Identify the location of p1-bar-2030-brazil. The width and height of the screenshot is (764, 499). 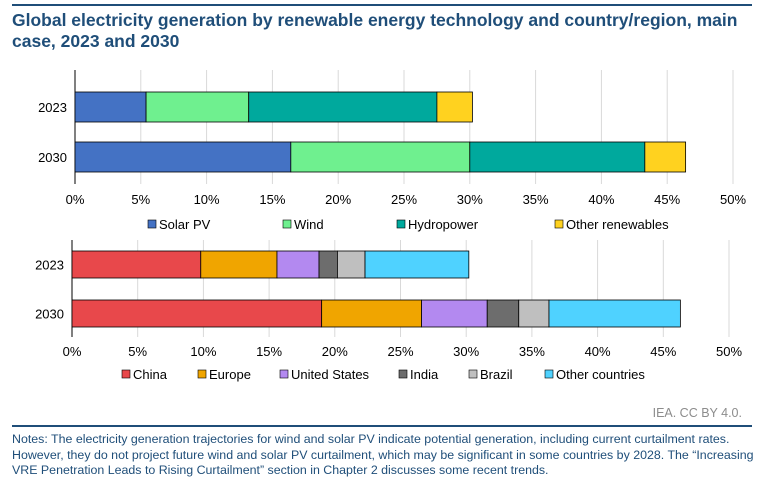
(534, 313).